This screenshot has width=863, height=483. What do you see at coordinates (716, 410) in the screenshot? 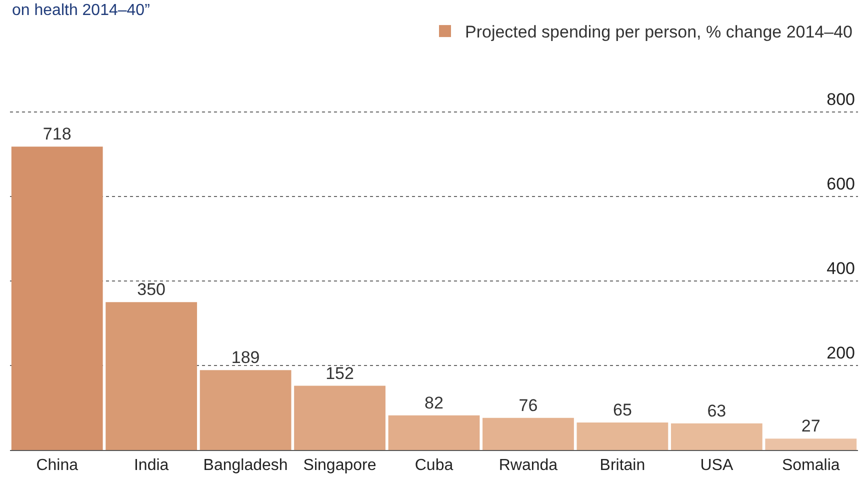
I see `data-label: 63` at bounding box center [716, 410].